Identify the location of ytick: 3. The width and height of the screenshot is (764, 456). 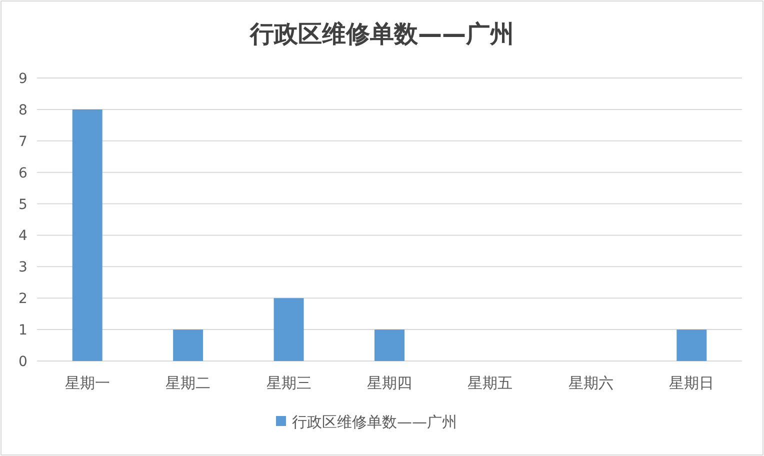
(23, 268).